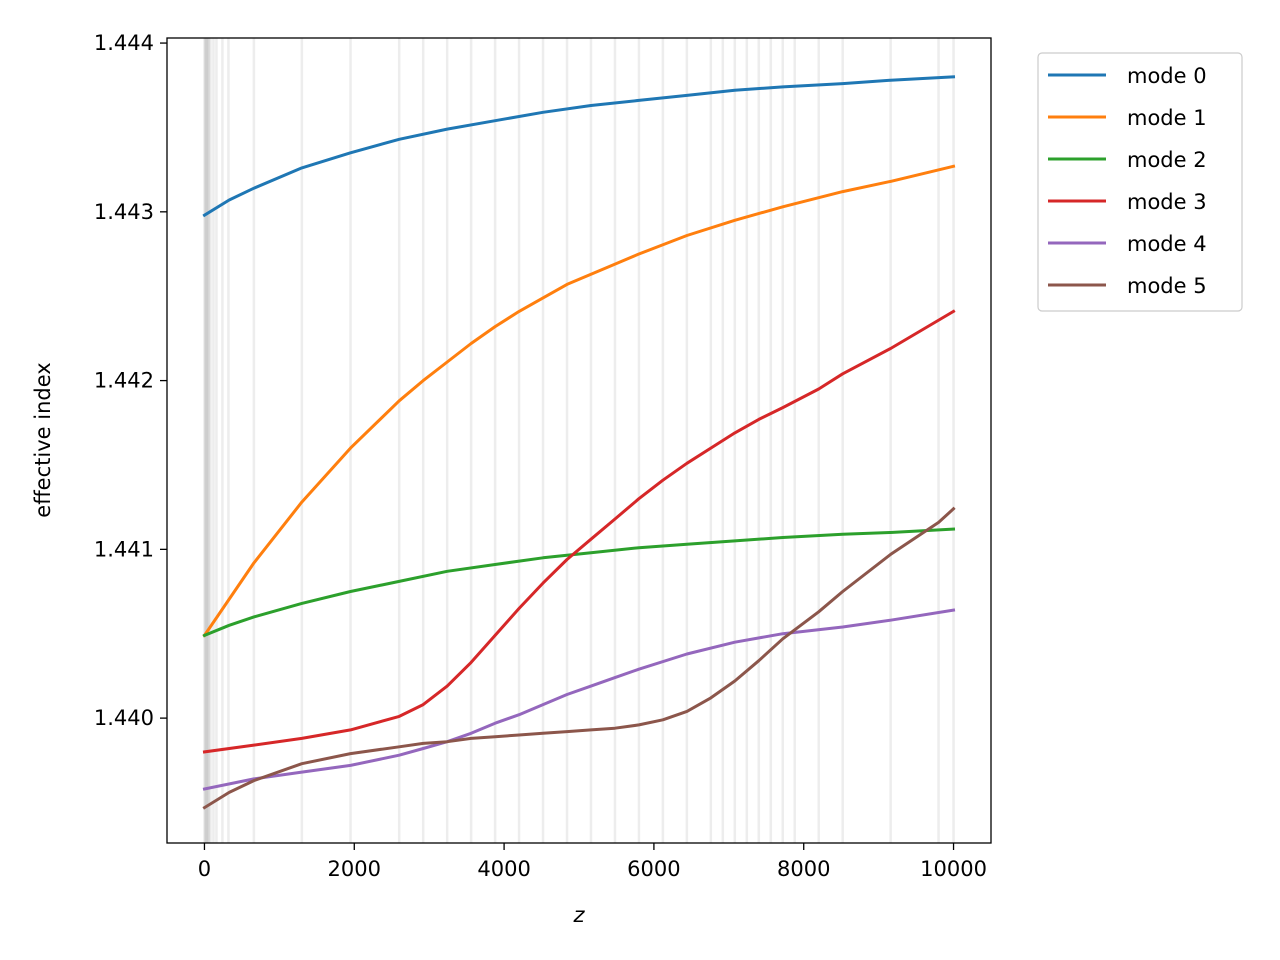 The image size is (1280, 960). I want to click on x-axis-label: z, so click(578, 915).